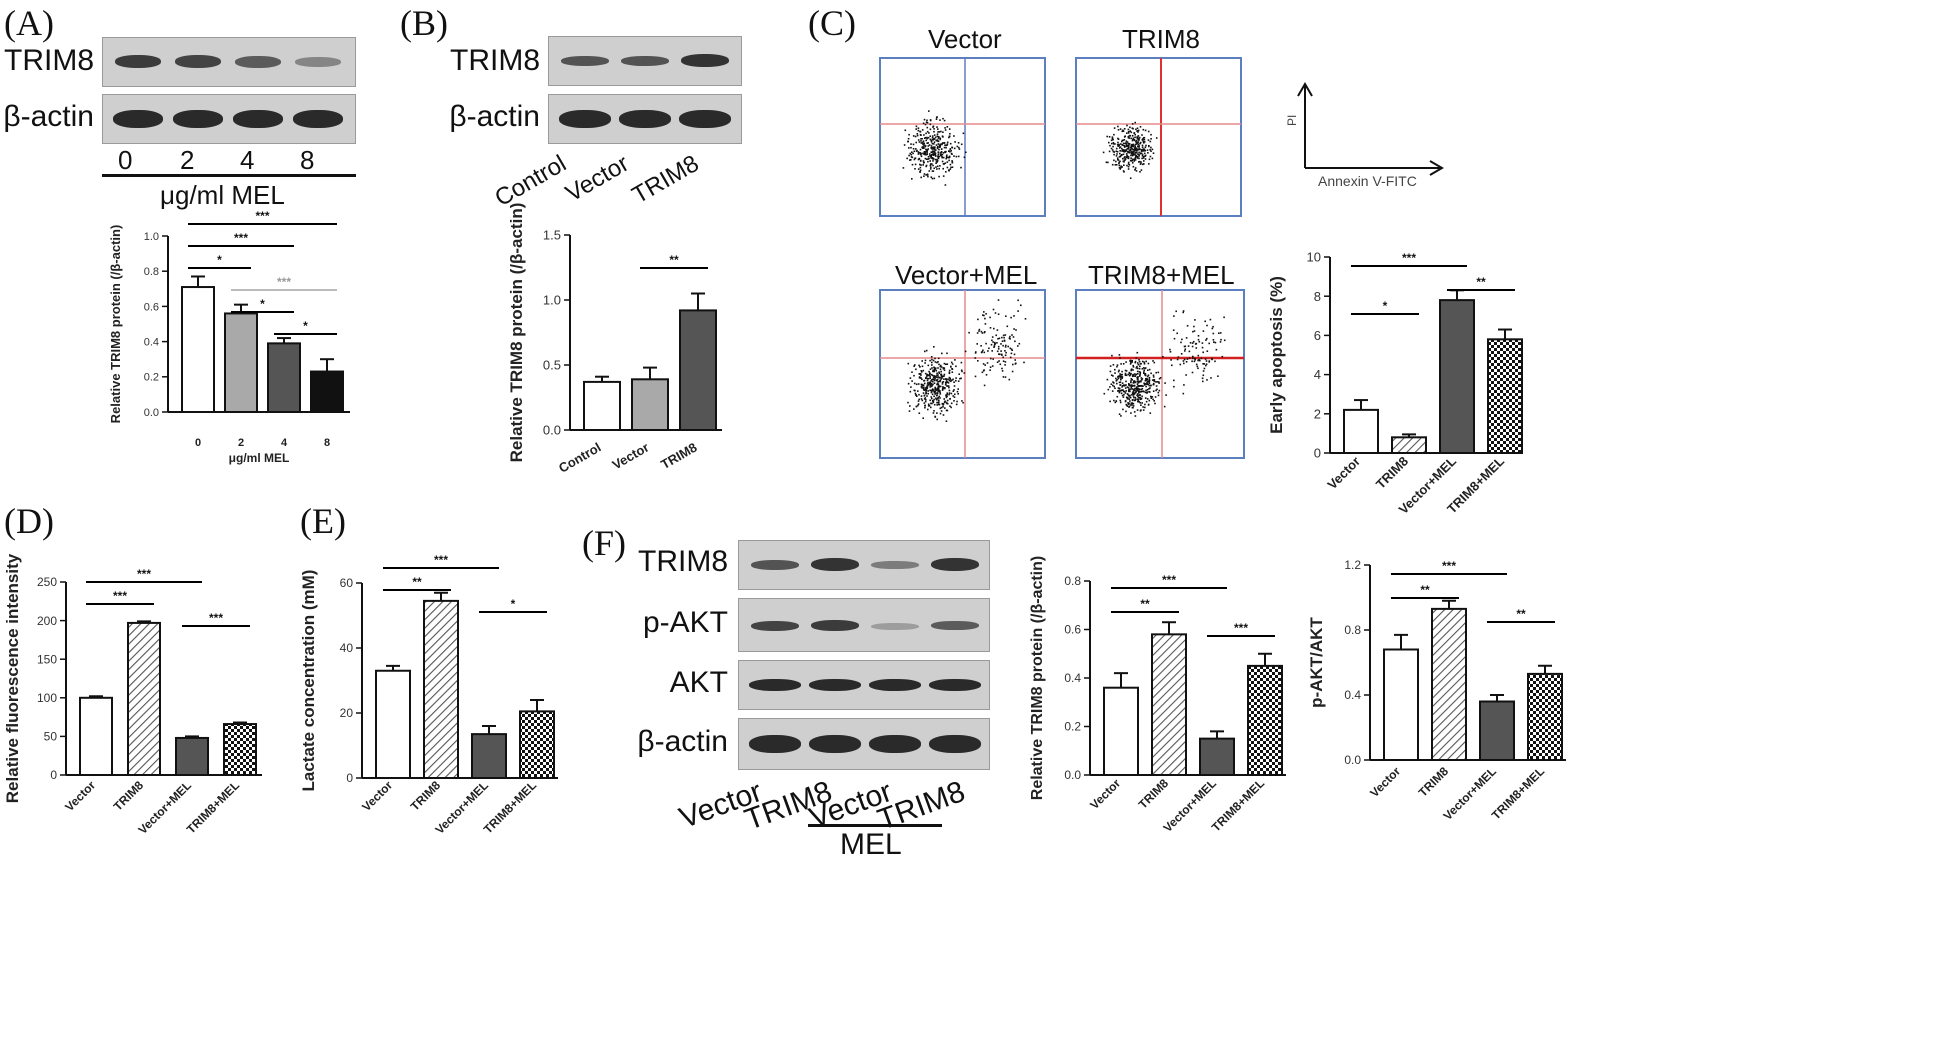 The height and width of the screenshot is (1062, 1939). Describe the element at coordinates (966, 275) in the screenshot. I see `flow-title: Vector+MEL` at that location.